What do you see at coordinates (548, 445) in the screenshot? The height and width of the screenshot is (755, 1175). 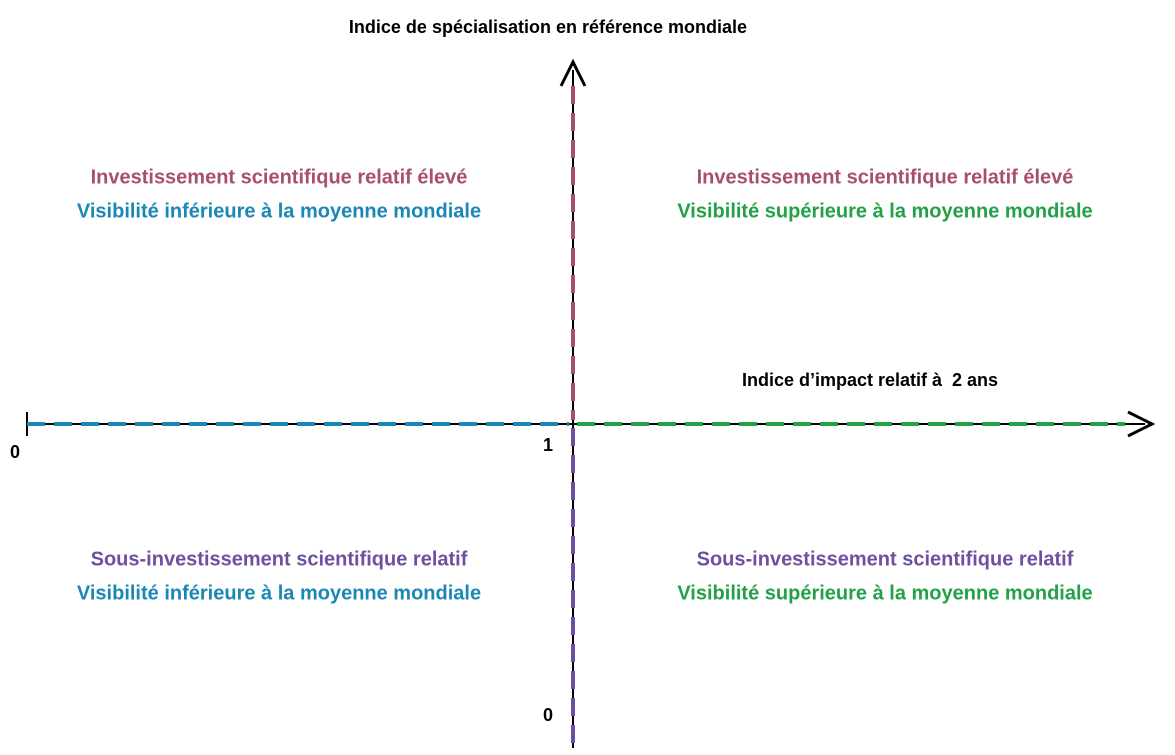 I see `x-mid-label: 1` at bounding box center [548, 445].